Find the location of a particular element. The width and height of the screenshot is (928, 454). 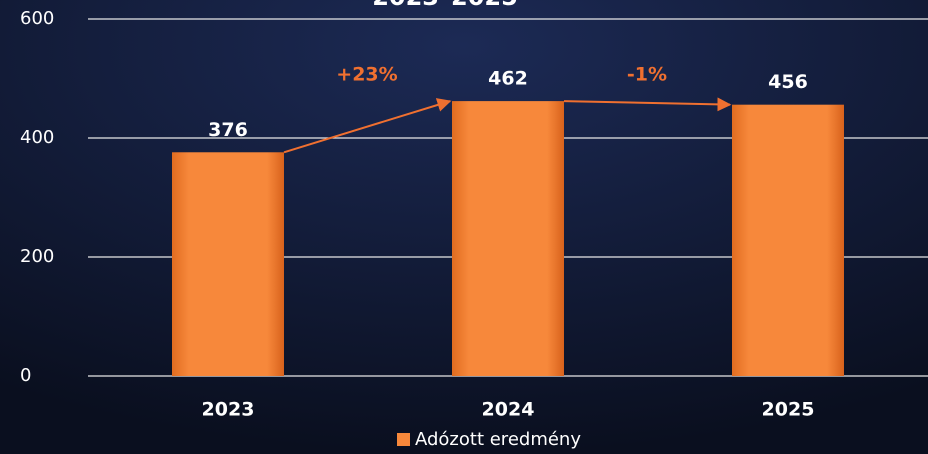

legend-swatch is located at coordinates (403, 439).